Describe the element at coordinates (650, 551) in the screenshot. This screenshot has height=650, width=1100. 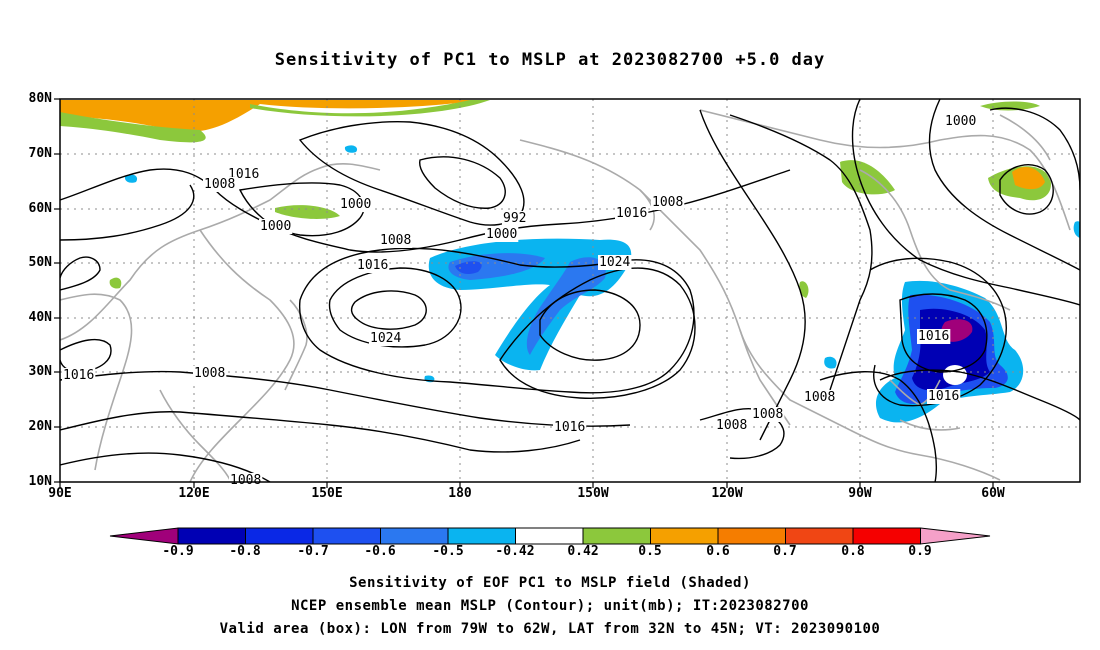
I see `colorbar-label: 0.5` at that location.